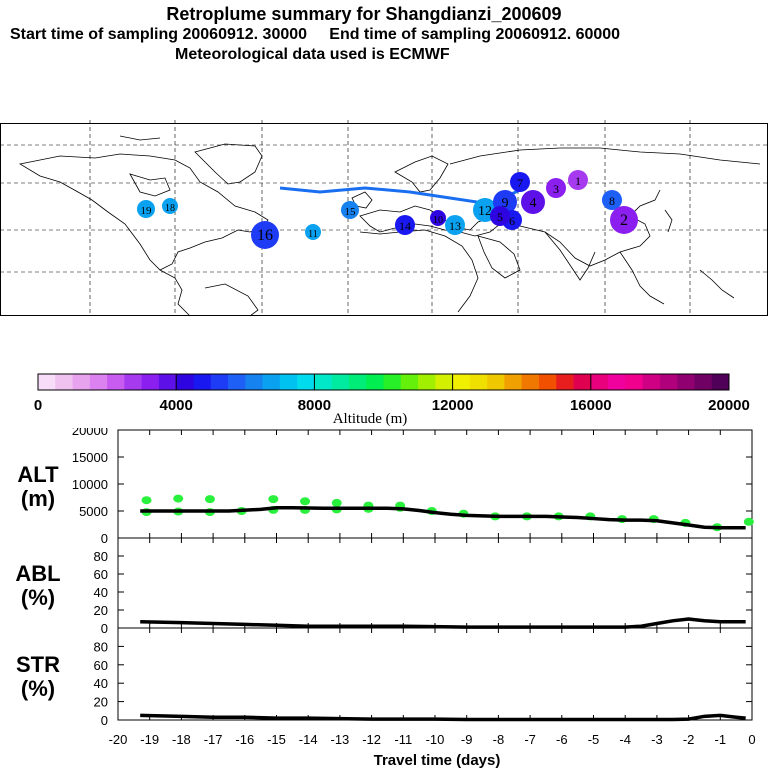 This screenshot has height=768, width=768. I want to click on plume-cluster-label: 8, so click(612, 201).